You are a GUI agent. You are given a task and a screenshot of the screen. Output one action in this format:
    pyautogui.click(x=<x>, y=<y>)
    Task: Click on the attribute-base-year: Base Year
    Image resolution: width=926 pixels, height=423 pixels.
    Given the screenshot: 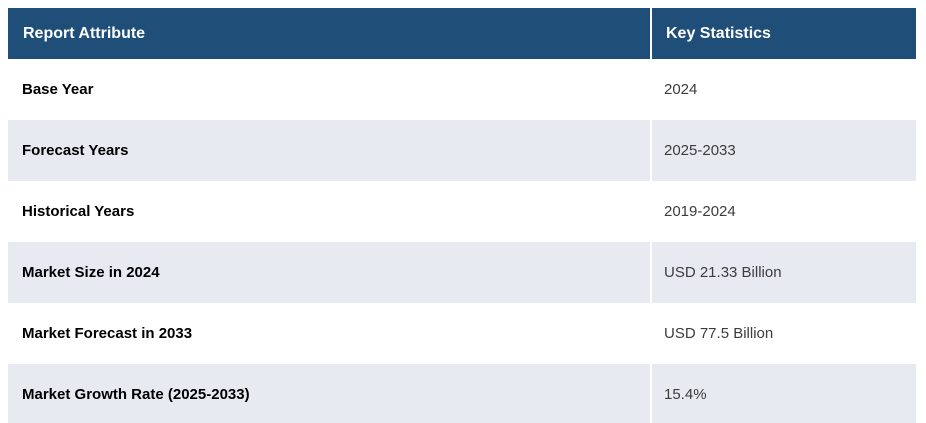 What is the action you would take?
    pyautogui.click(x=330, y=89)
    